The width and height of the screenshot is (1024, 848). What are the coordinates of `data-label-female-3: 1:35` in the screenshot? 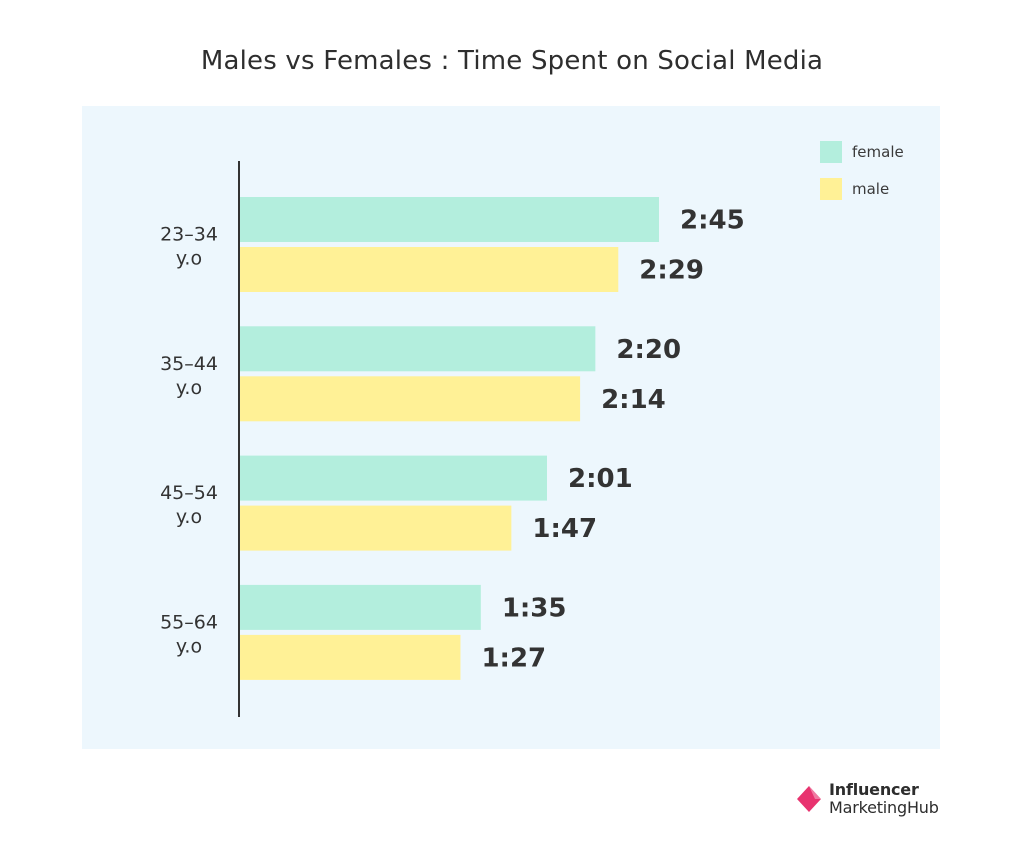 It's located at (534, 608).